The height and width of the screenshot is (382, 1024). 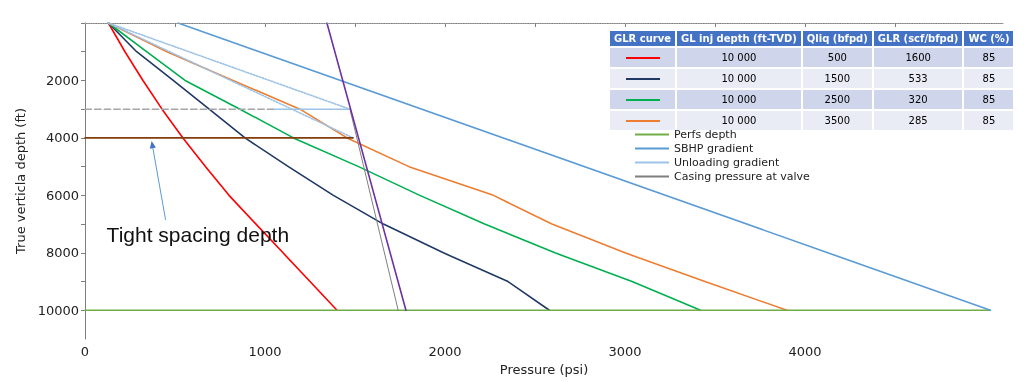 What do you see at coordinates (20, 181) in the screenshot?
I see `y-axis-title: True verticla depth (ft)` at bounding box center [20, 181].